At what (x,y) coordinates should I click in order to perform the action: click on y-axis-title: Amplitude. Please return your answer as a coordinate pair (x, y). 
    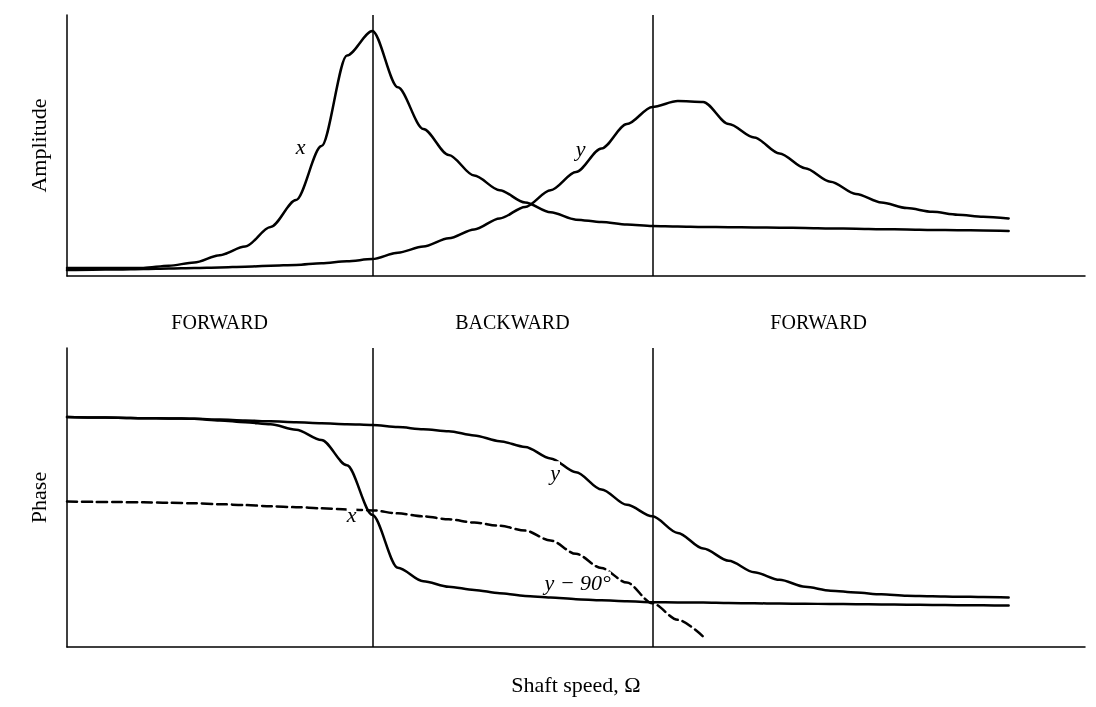
    Looking at the image, I should click on (38, 145).